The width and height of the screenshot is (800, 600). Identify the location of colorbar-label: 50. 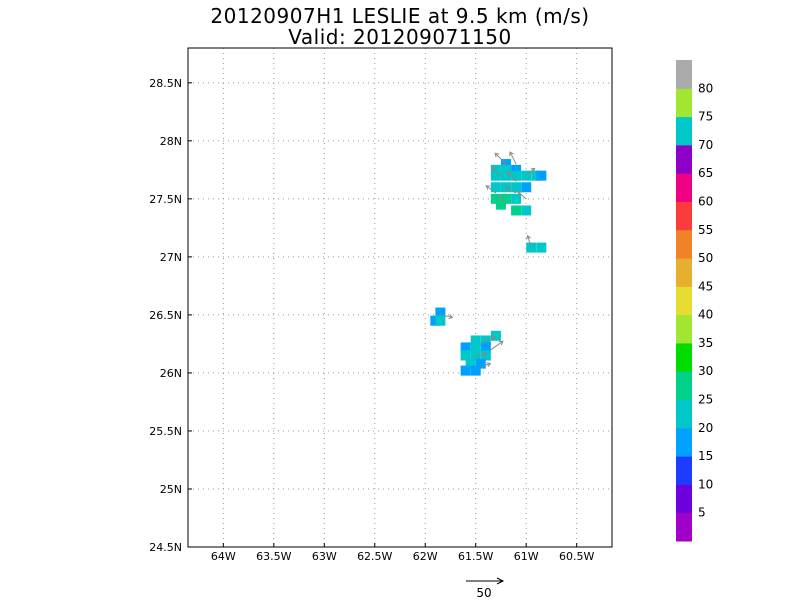
(705, 258).